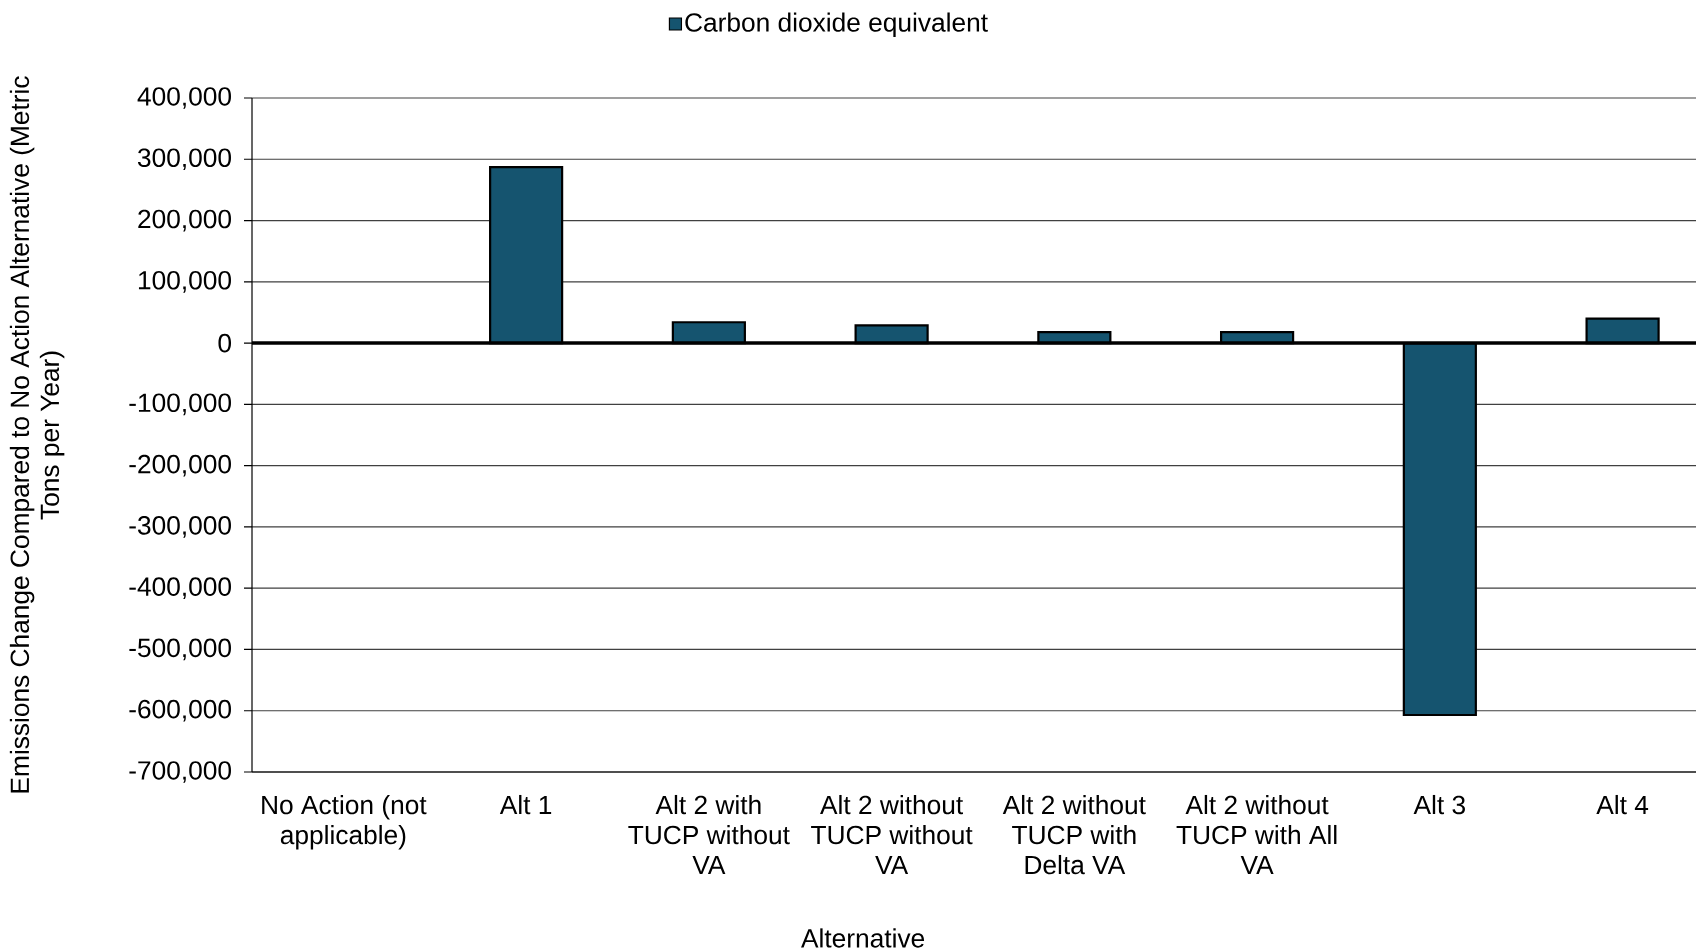 This screenshot has width=1696, height=951. I want to click on y-axis-title: Emissions Change Compared to No Action Alternative (Metric Tons per Year), so click(37, 434).